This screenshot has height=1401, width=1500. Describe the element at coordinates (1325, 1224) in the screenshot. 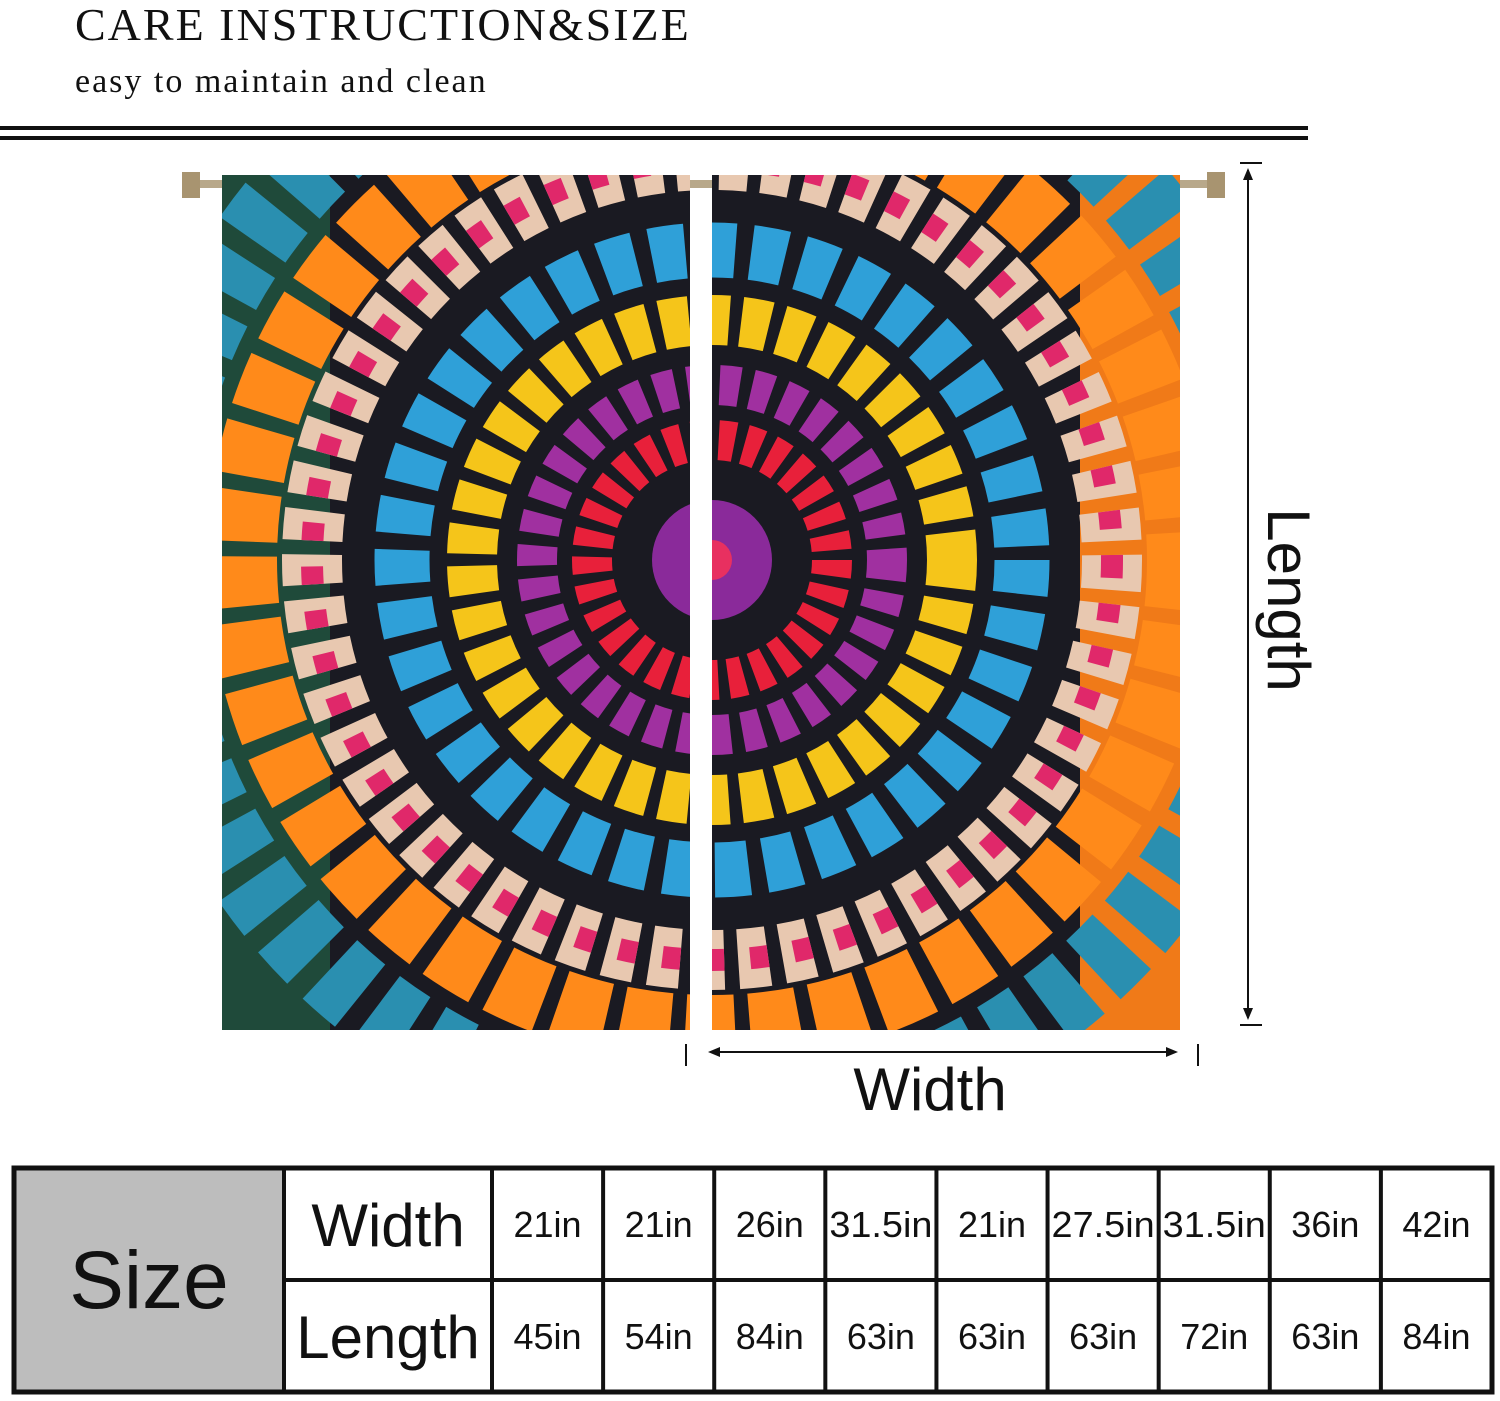

I see `cell: 36in` at that location.